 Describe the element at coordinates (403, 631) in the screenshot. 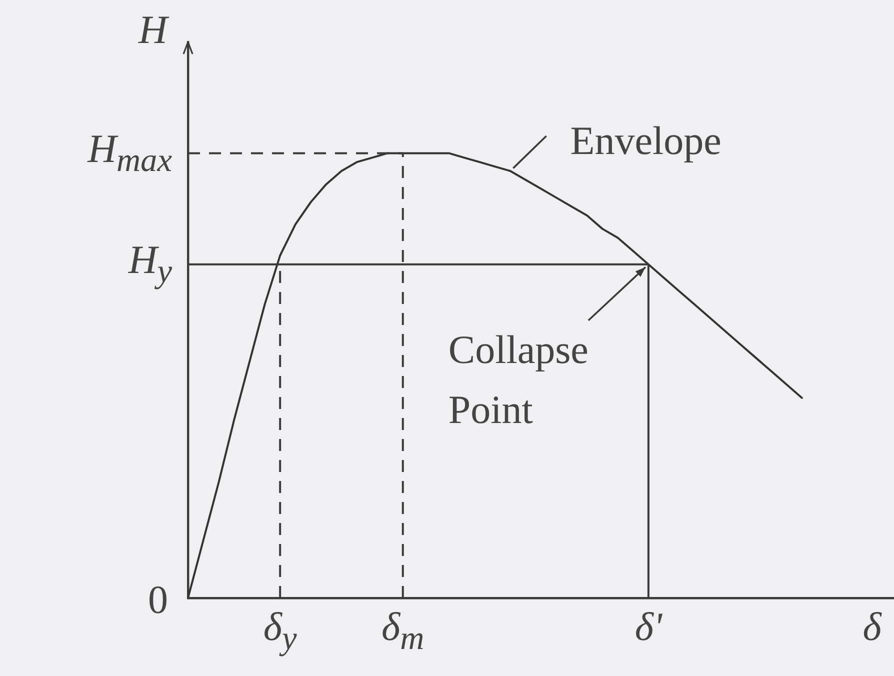

I see `x-tick-label: δ$_{m}$` at that location.